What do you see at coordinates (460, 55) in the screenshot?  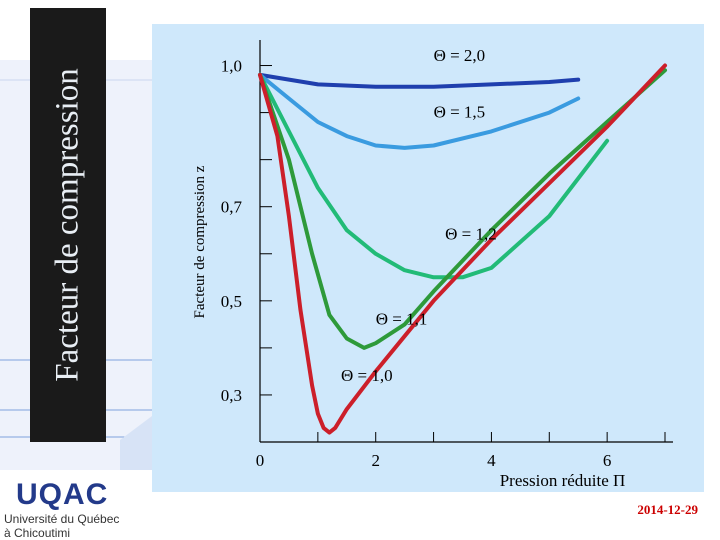 I see `curve-annotation-1: Θ = 2,0` at bounding box center [460, 55].